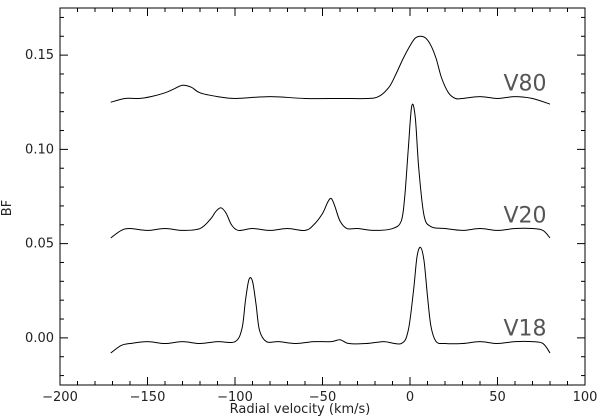 The width and height of the screenshot is (600, 419). Describe the element at coordinates (7, 208) in the screenshot. I see `y-axis-label: BF` at that location.